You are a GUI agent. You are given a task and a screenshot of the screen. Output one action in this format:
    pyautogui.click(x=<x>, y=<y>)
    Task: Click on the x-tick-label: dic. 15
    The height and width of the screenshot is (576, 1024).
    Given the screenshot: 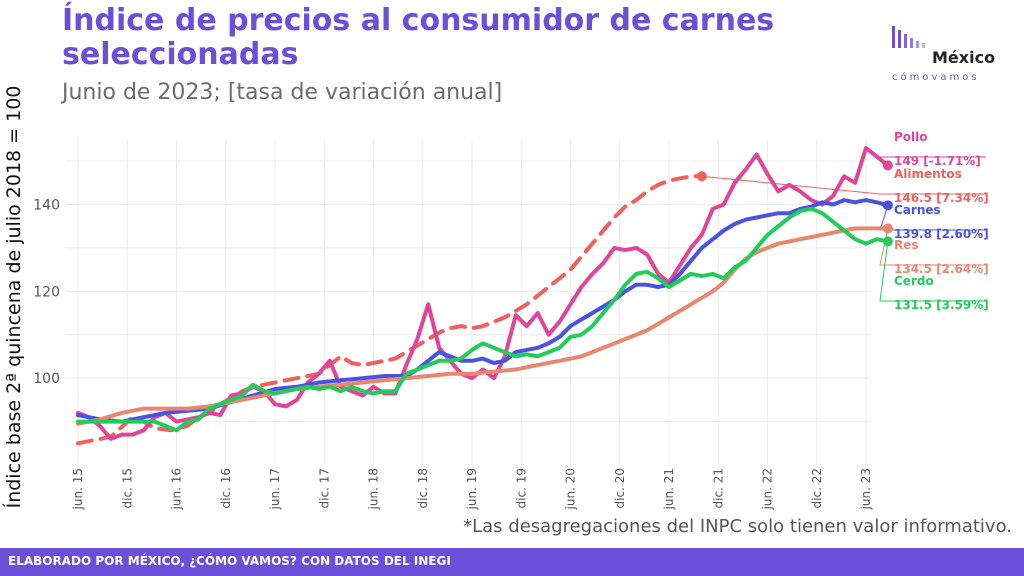 What is the action you would take?
    pyautogui.click(x=127, y=488)
    